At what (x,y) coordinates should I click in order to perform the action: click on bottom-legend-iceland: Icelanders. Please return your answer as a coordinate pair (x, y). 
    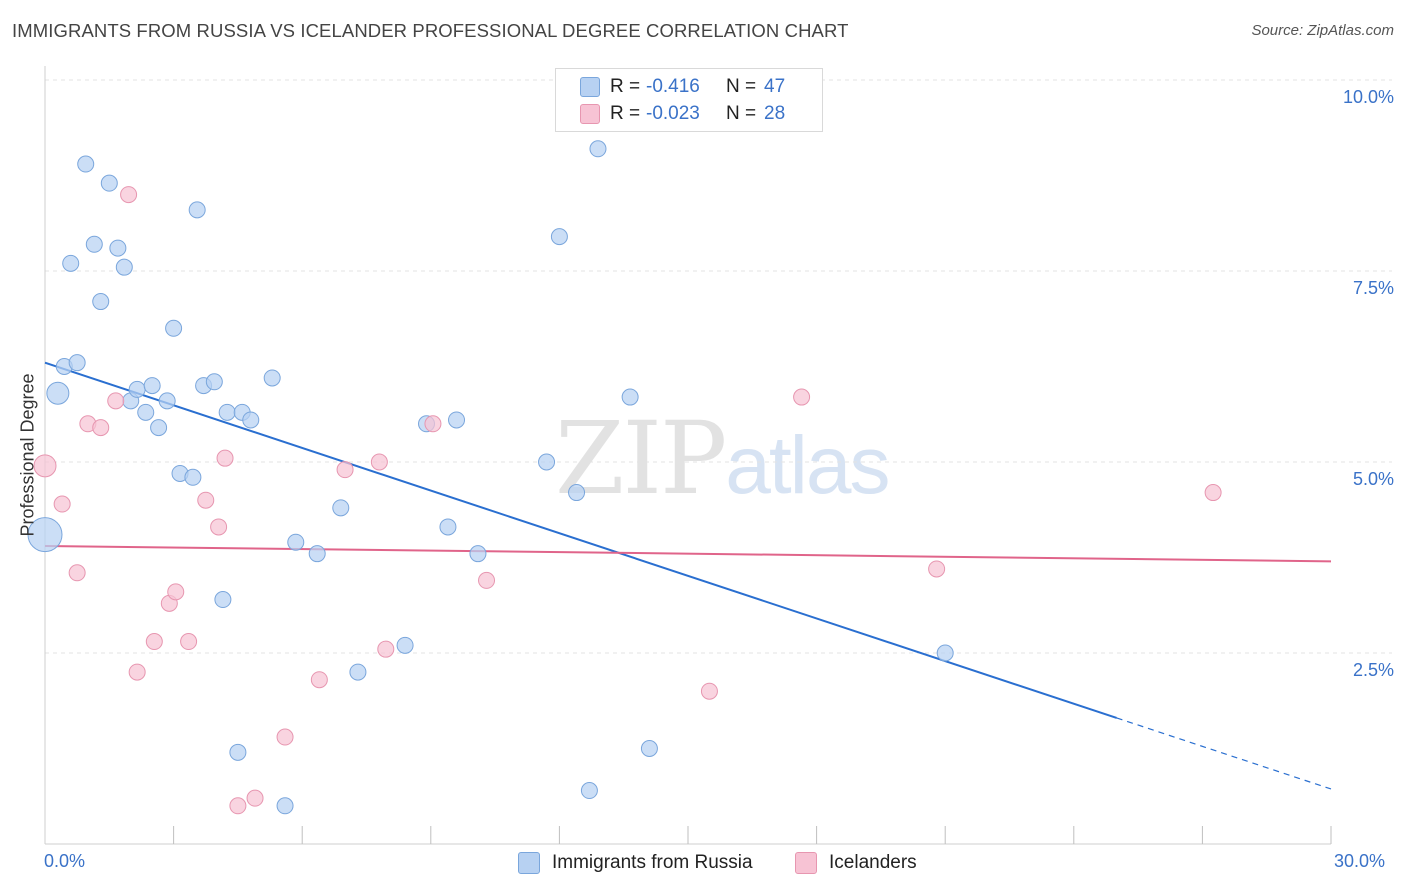
    Looking at the image, I should click on (856, 863).